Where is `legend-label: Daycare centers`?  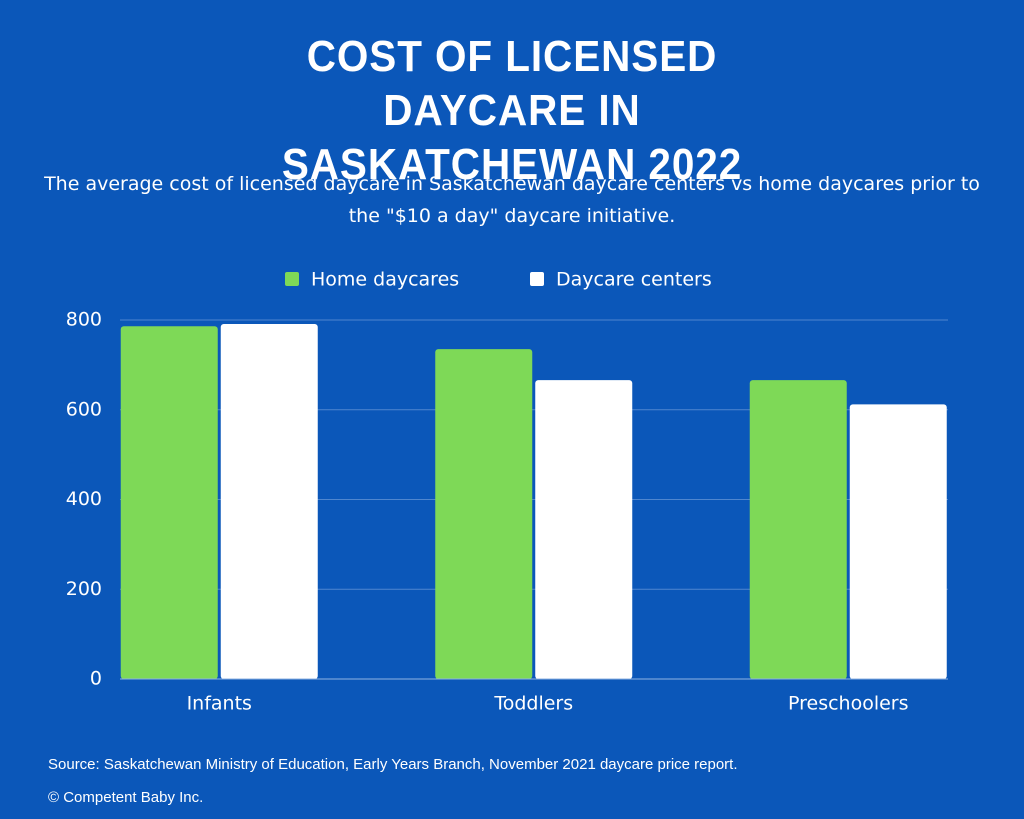 legend-label: Daycare centers is located at coordinates (634, 280).